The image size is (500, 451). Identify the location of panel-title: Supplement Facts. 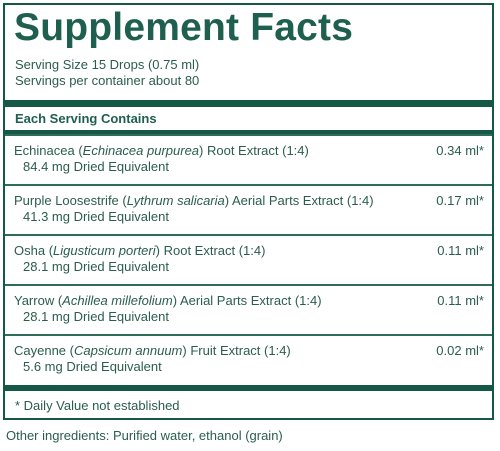
(184, 27).